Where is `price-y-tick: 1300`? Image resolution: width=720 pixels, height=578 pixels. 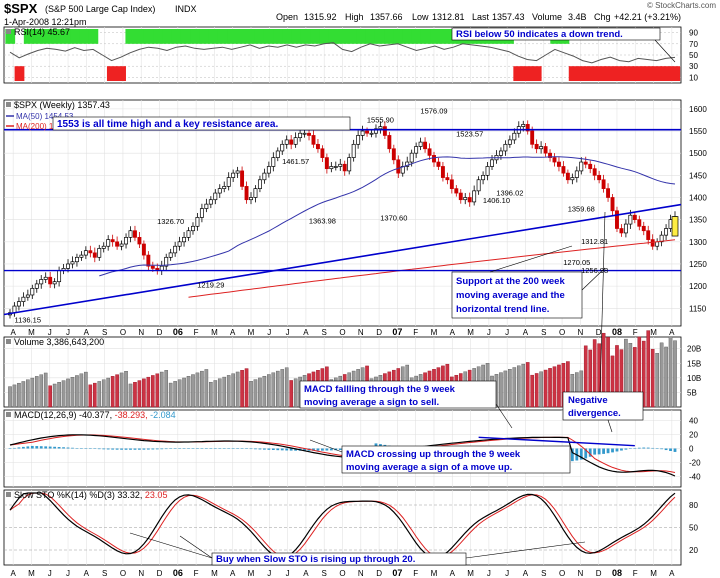
price-y-tick: 1300 is located at coordinates (698, 242).